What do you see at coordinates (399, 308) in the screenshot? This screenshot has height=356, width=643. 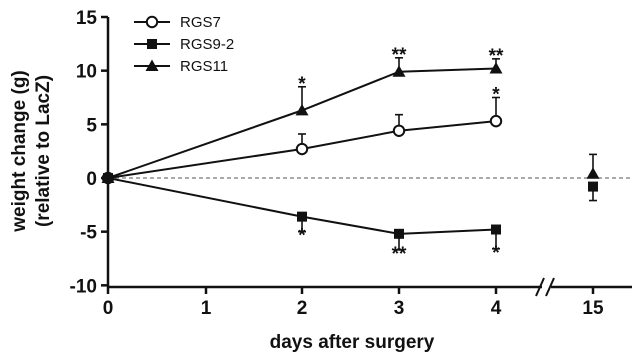 I see `x-tick-label: 3` at bounding box center [399, 308].